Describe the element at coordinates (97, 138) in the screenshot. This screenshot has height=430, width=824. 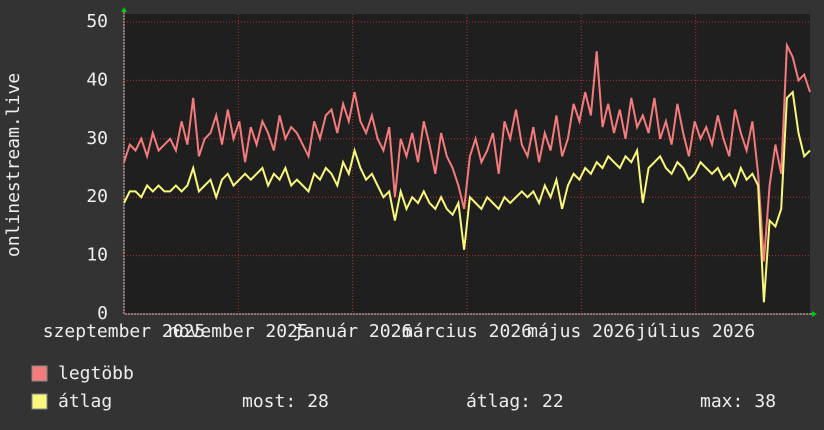
I see `y-tick-label: 30` at that location.